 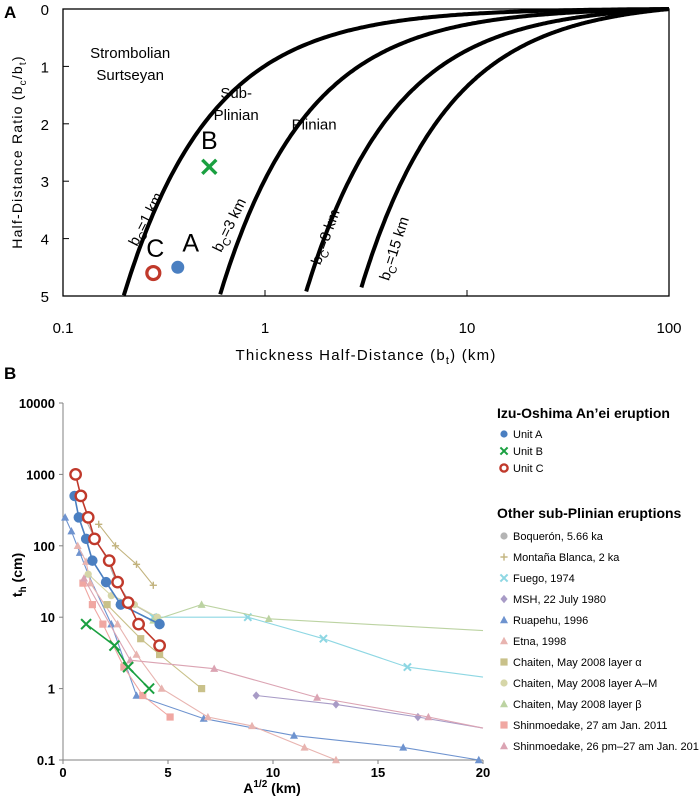 I want to click on panel-a-region-label: Sub-, so click(x=236, y=93).